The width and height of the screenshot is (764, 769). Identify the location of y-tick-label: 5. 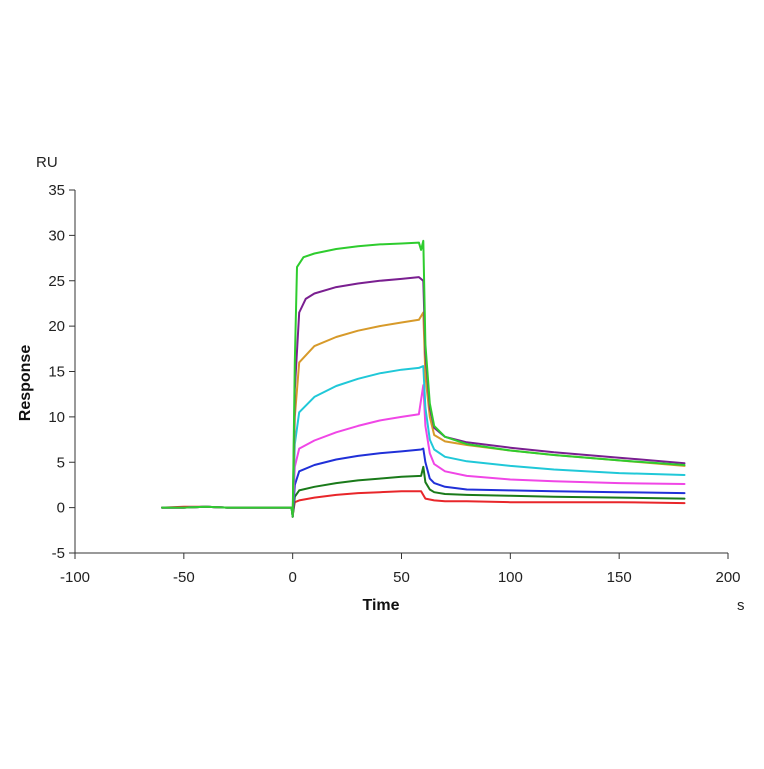
(61, 462).